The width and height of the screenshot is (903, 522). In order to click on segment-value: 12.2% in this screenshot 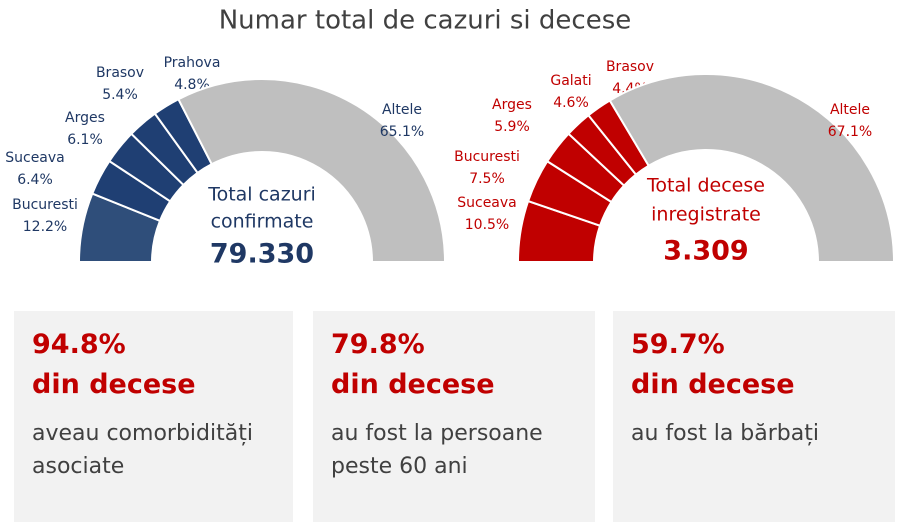, I will do `click(45, 227)`.